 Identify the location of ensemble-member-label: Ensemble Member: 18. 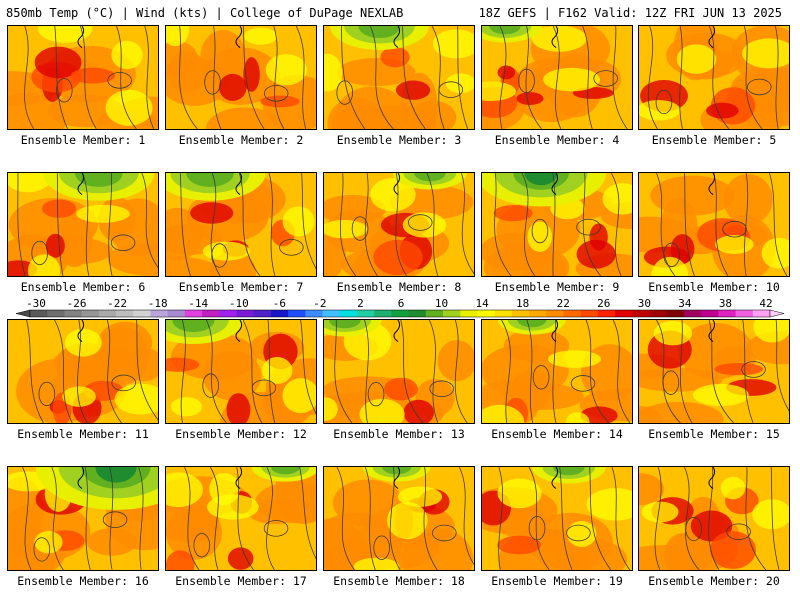
(399, 581).